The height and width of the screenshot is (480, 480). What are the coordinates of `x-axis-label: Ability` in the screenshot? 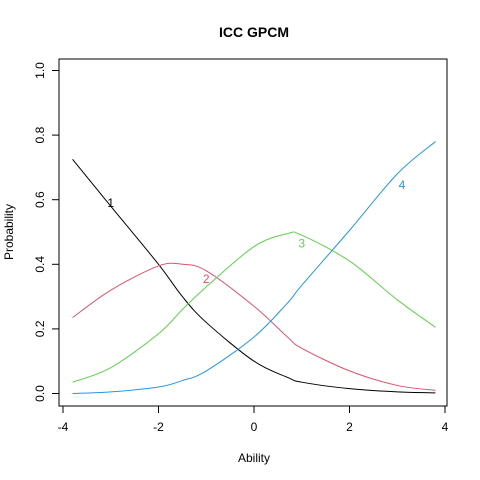 It's located at (254, 458).